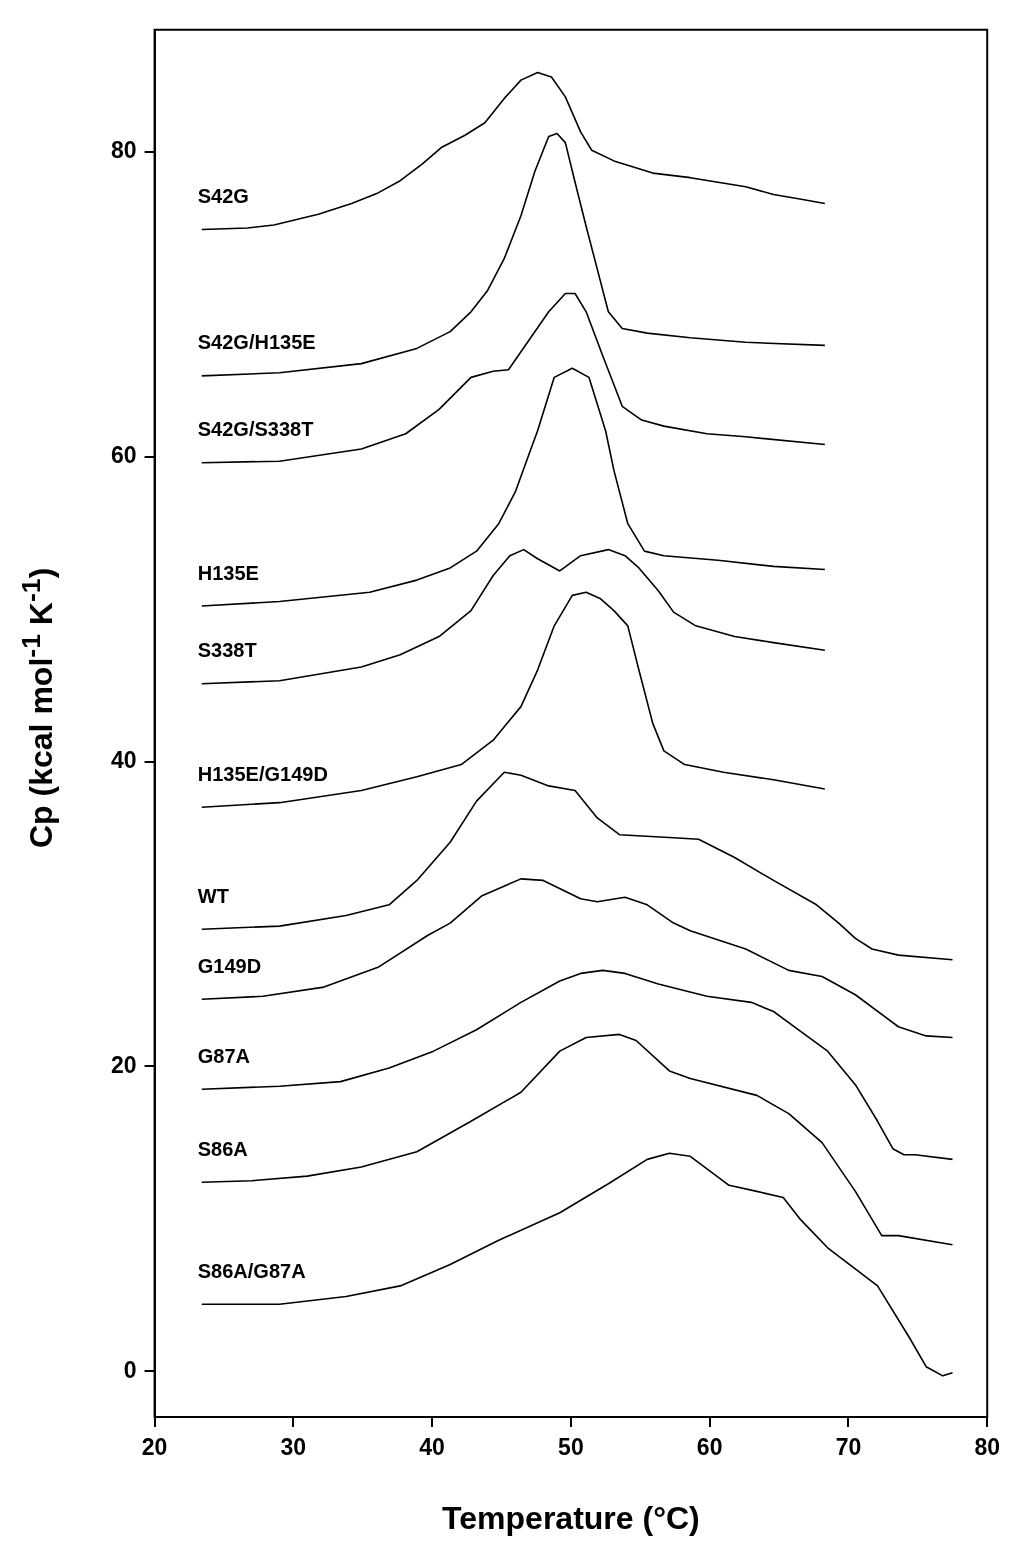  I want to click on x-tick-label: 80, so click(987, 1447).